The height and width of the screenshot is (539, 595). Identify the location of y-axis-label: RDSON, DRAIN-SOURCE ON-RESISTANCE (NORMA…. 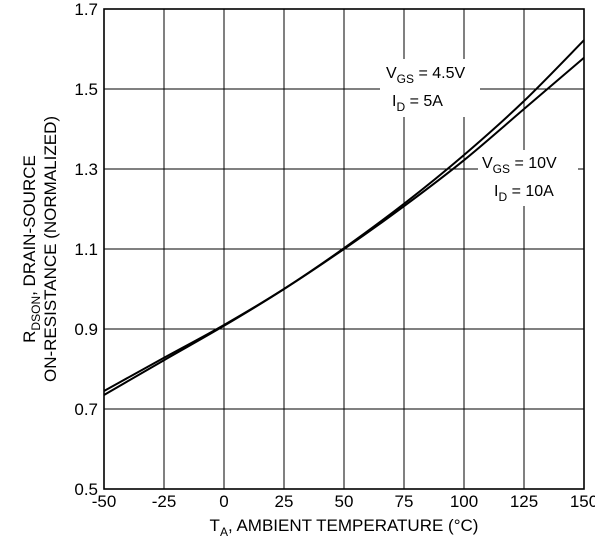
(40, 249).